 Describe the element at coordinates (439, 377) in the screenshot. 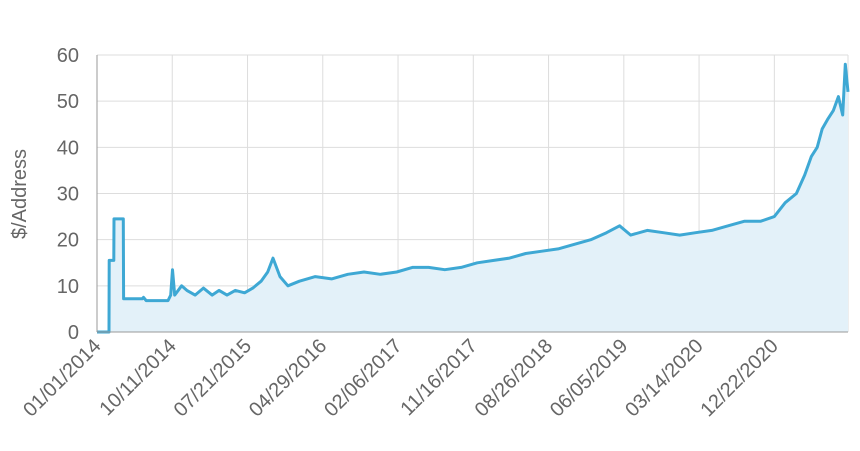

I see `x-tick-label: 11/16/2017` at that location.